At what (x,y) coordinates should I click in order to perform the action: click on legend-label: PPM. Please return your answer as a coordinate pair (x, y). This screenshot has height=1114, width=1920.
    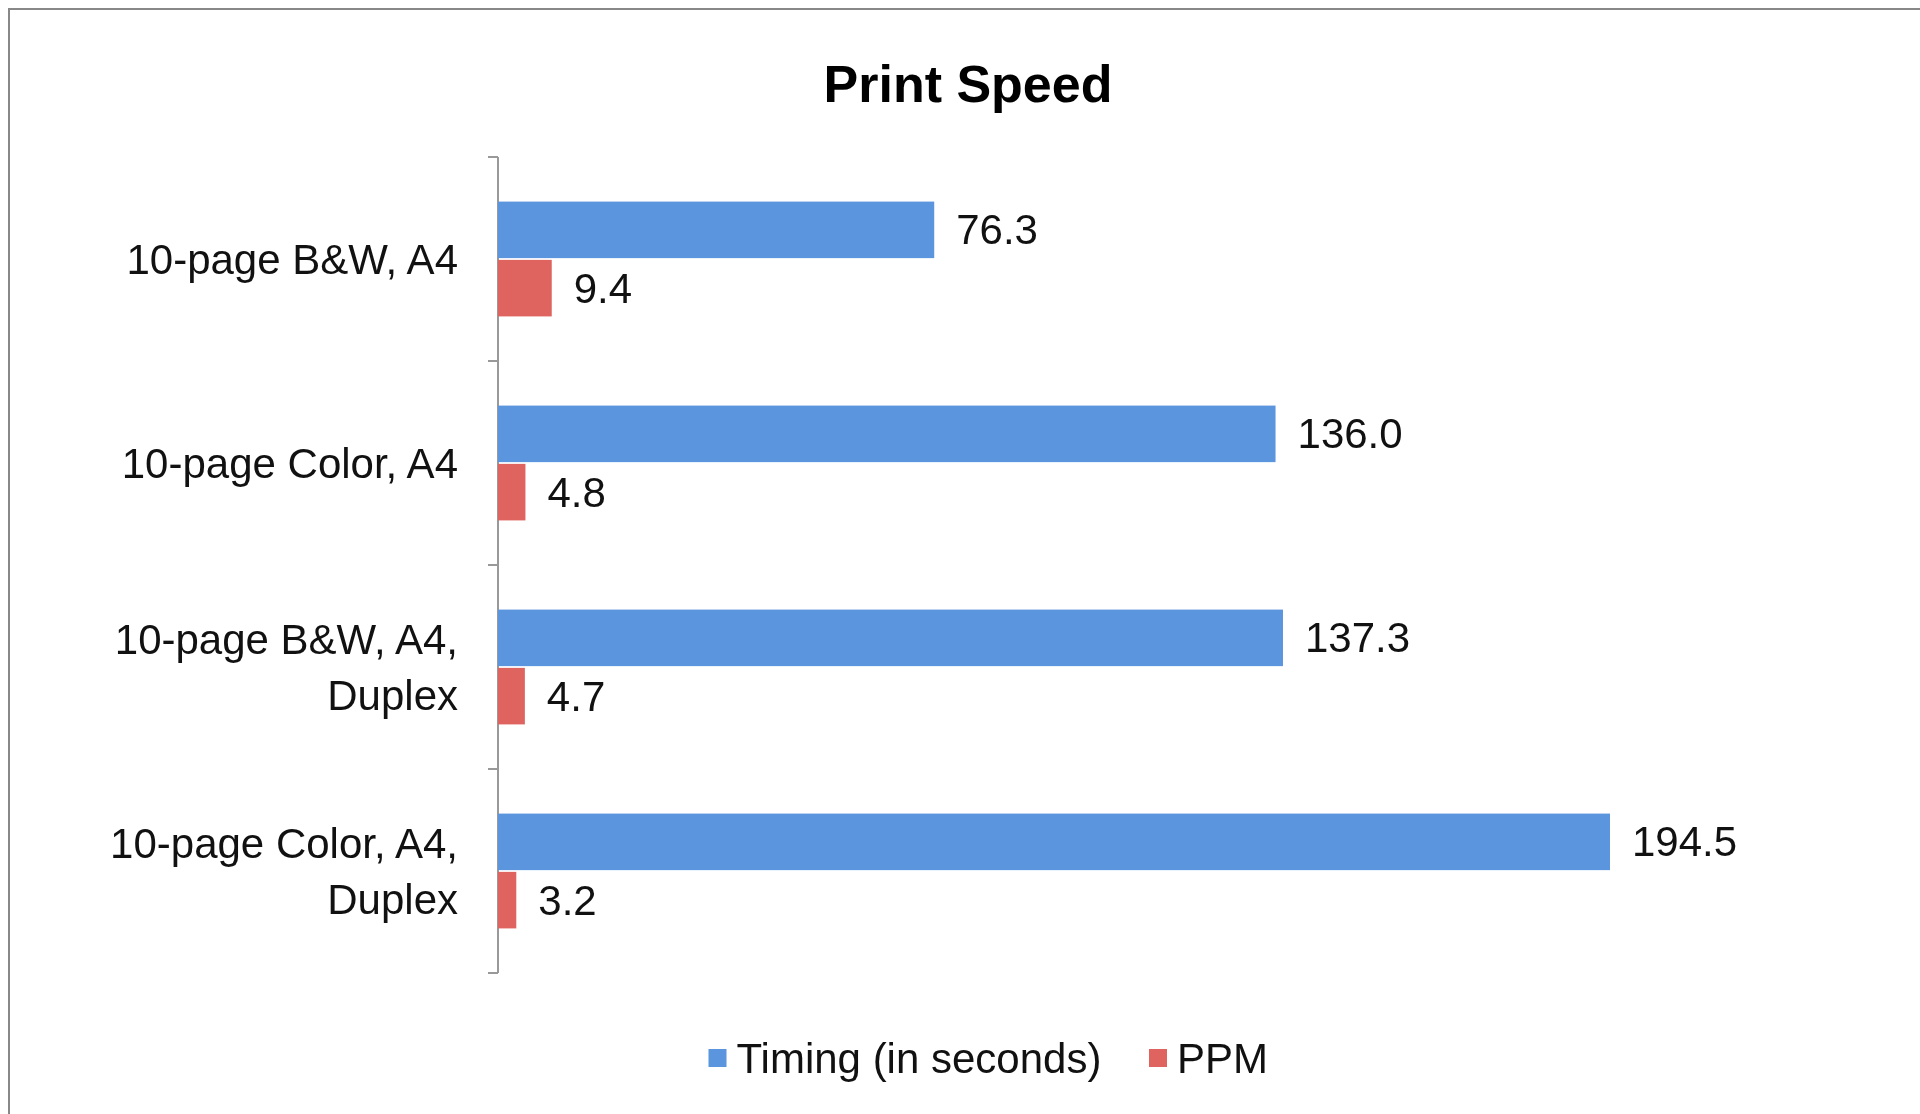
    Looking at the image, I should click on (1223, 1058).